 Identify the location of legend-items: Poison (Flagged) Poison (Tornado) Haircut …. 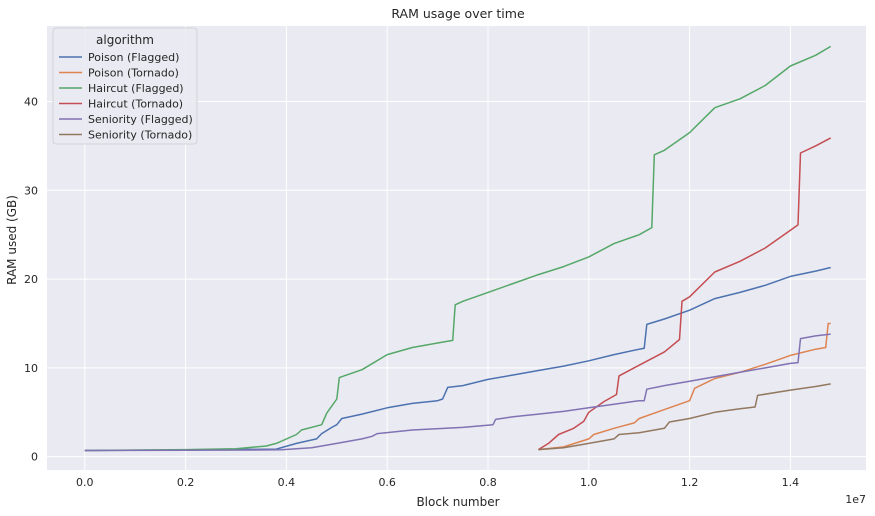
(126, 96).